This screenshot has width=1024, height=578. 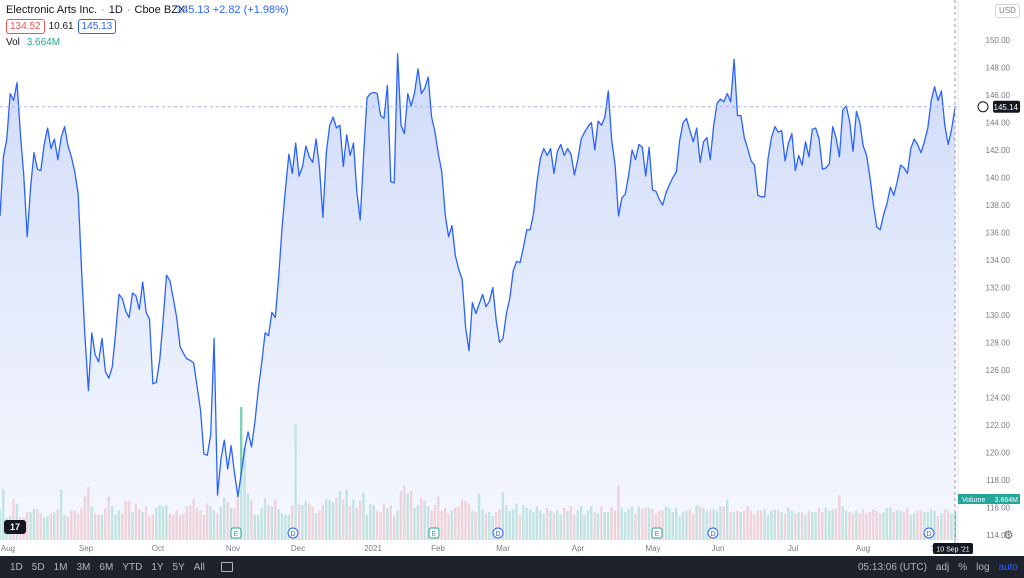 I want to click on symbol-name: Electronic Arts Inc., so click(x=52, y=10).